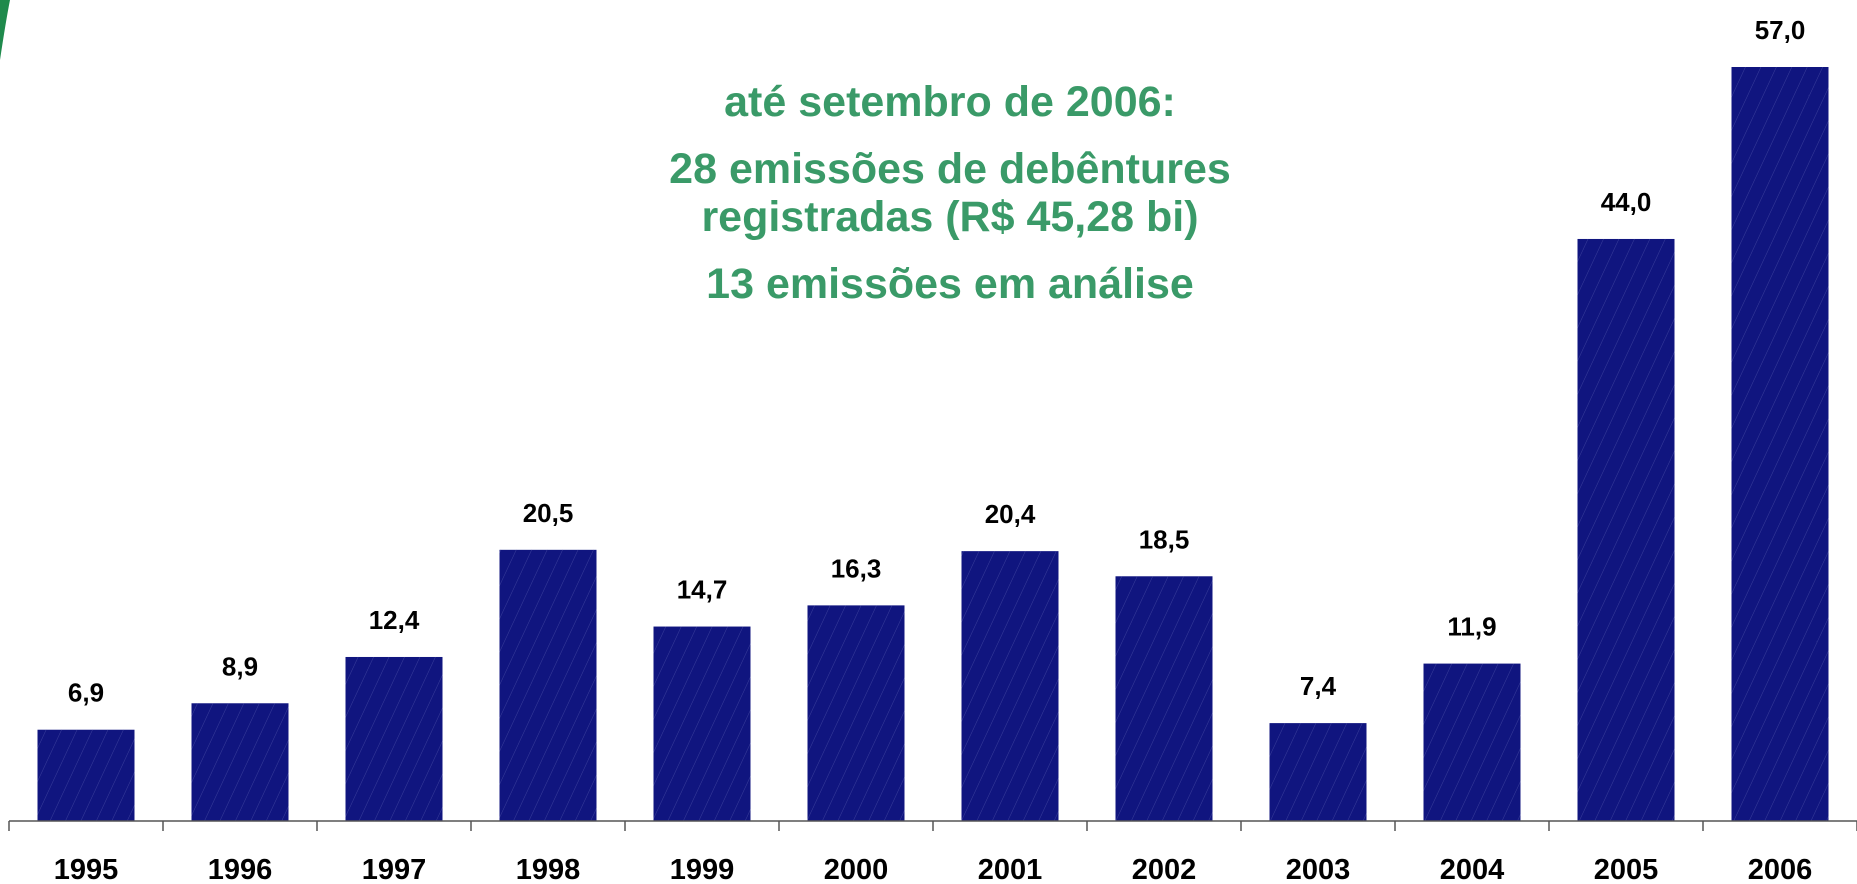  What do you see at coordinates (1780, 869) in the screenshot?
I see `x-tick-label: 2006` at bounding box center [1780, 869].